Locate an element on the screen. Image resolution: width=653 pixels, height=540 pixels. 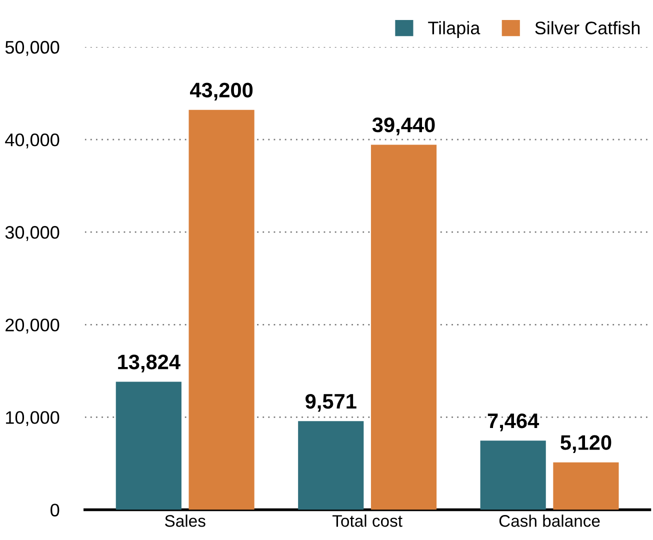
x-tick-label: Sales is located at coordinates (185, 520).